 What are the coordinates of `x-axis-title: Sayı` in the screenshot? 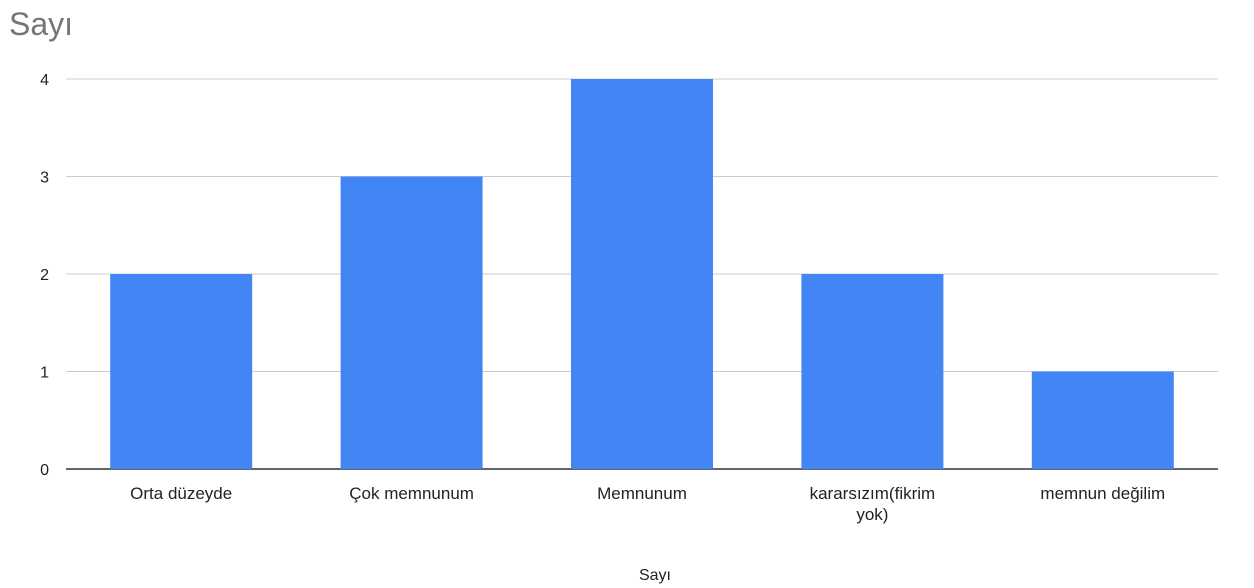 It's located at (655, 575).